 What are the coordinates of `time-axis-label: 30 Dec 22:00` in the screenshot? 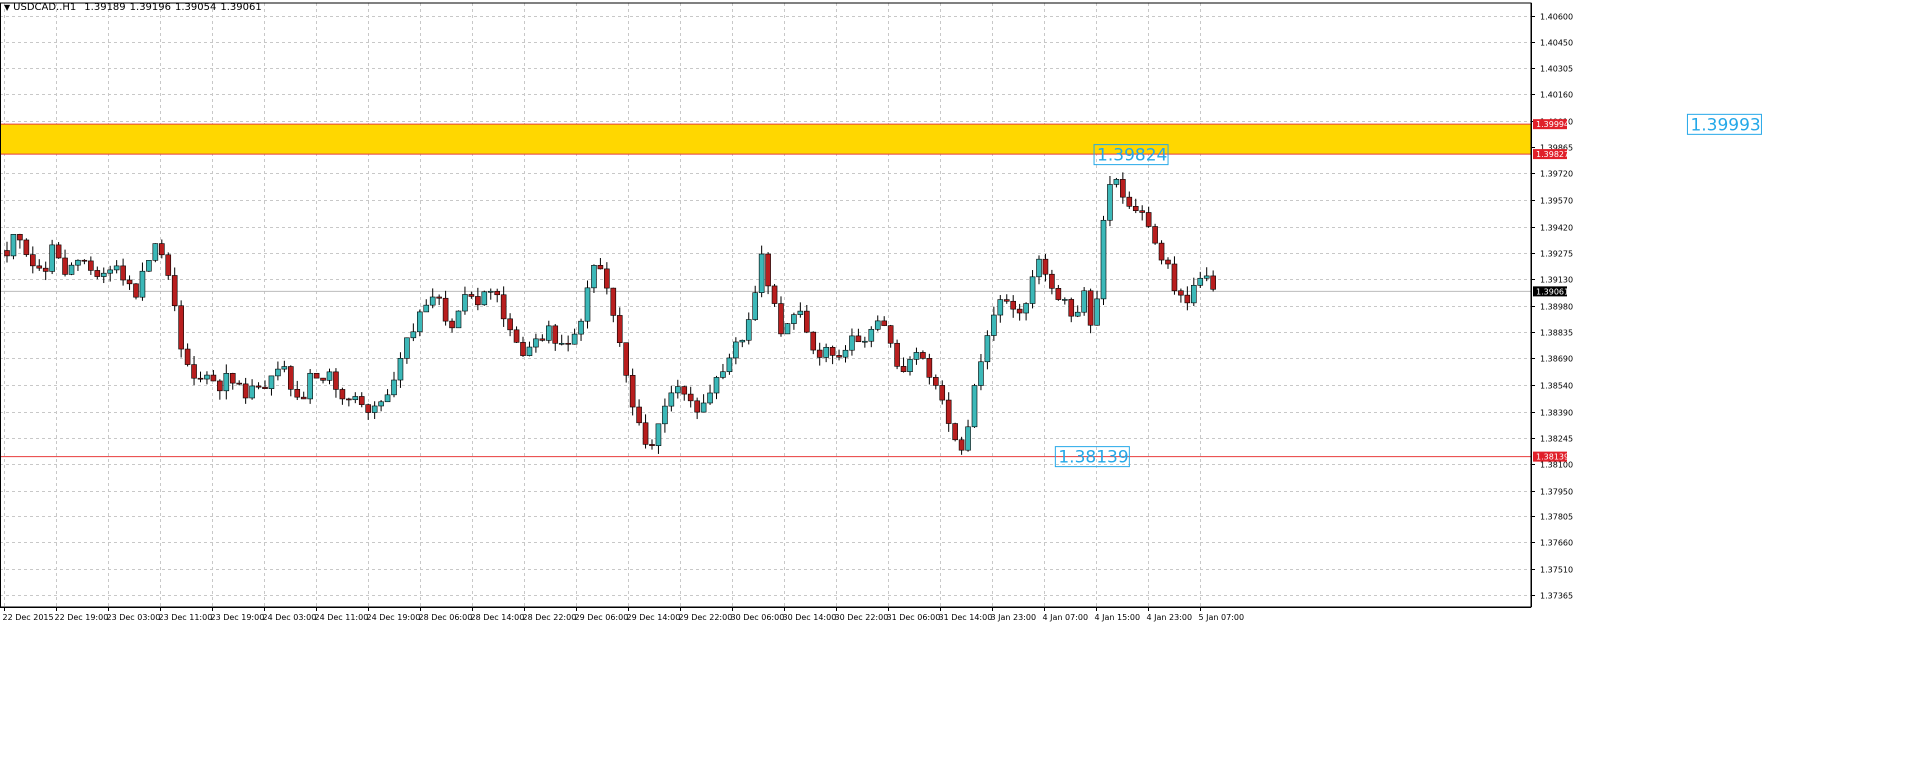 It's located at (862, 617).